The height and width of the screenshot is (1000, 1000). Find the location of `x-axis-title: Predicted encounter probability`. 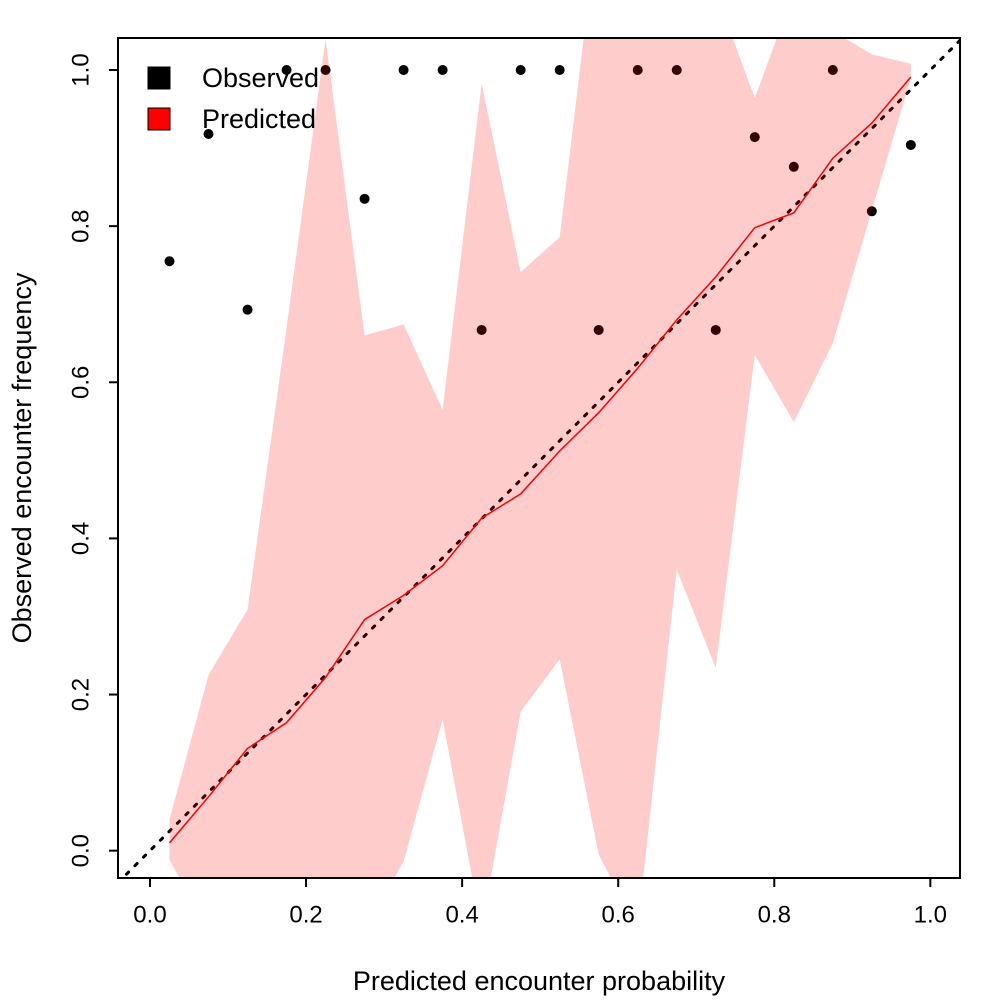

x-axis-title: Predicted encounter probability is located at coordinates (539, 981).